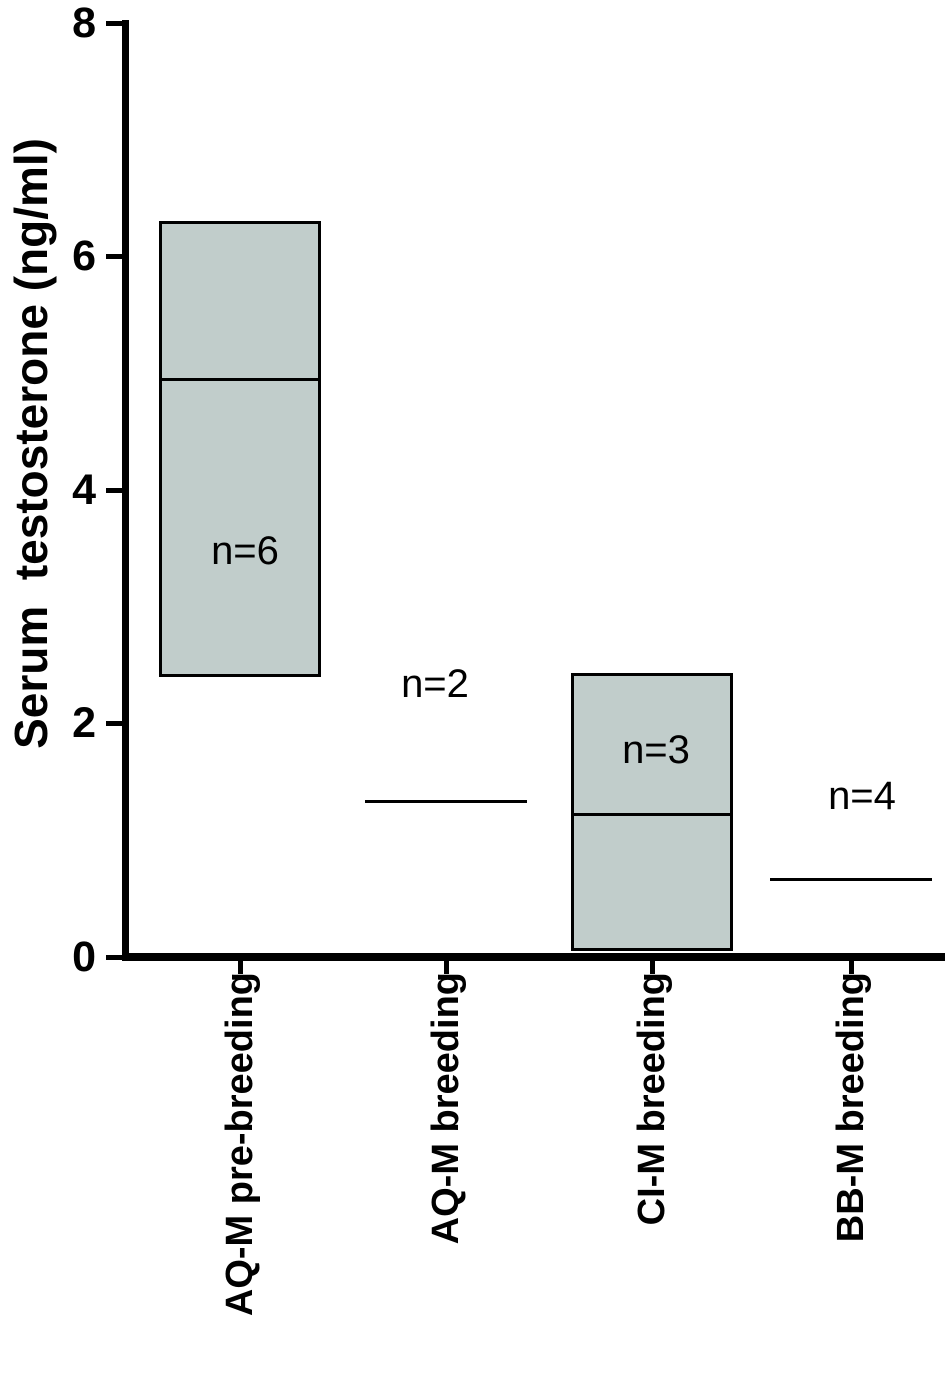 The image size is (945, 1379). I want to click on n-count-label: n=2, so click(435, 684).